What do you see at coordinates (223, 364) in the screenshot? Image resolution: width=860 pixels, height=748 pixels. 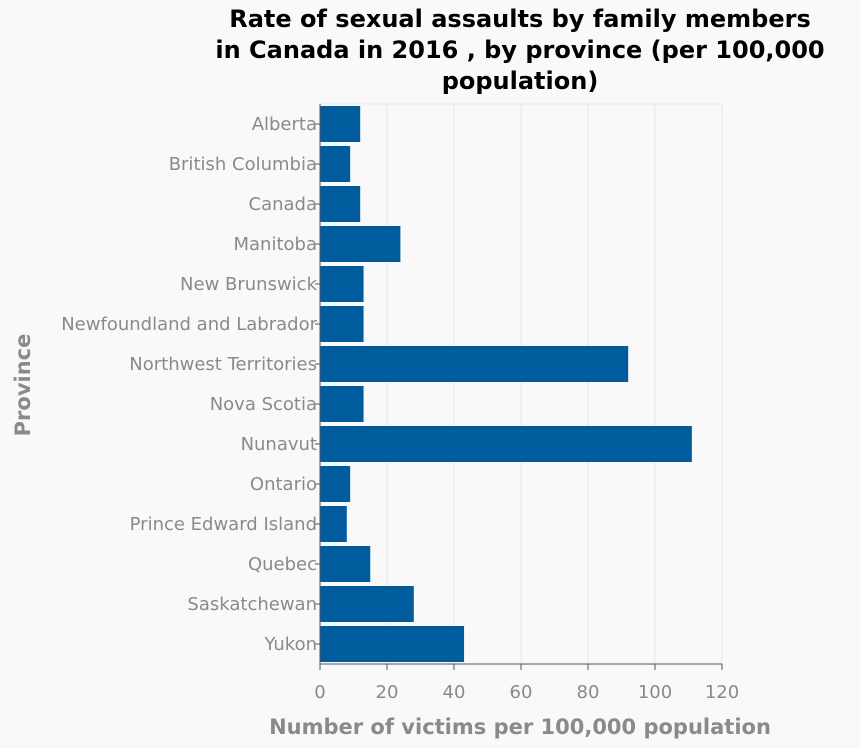 I see `y-tick-label: Northwest Territories` at bounding box center [223, 364].